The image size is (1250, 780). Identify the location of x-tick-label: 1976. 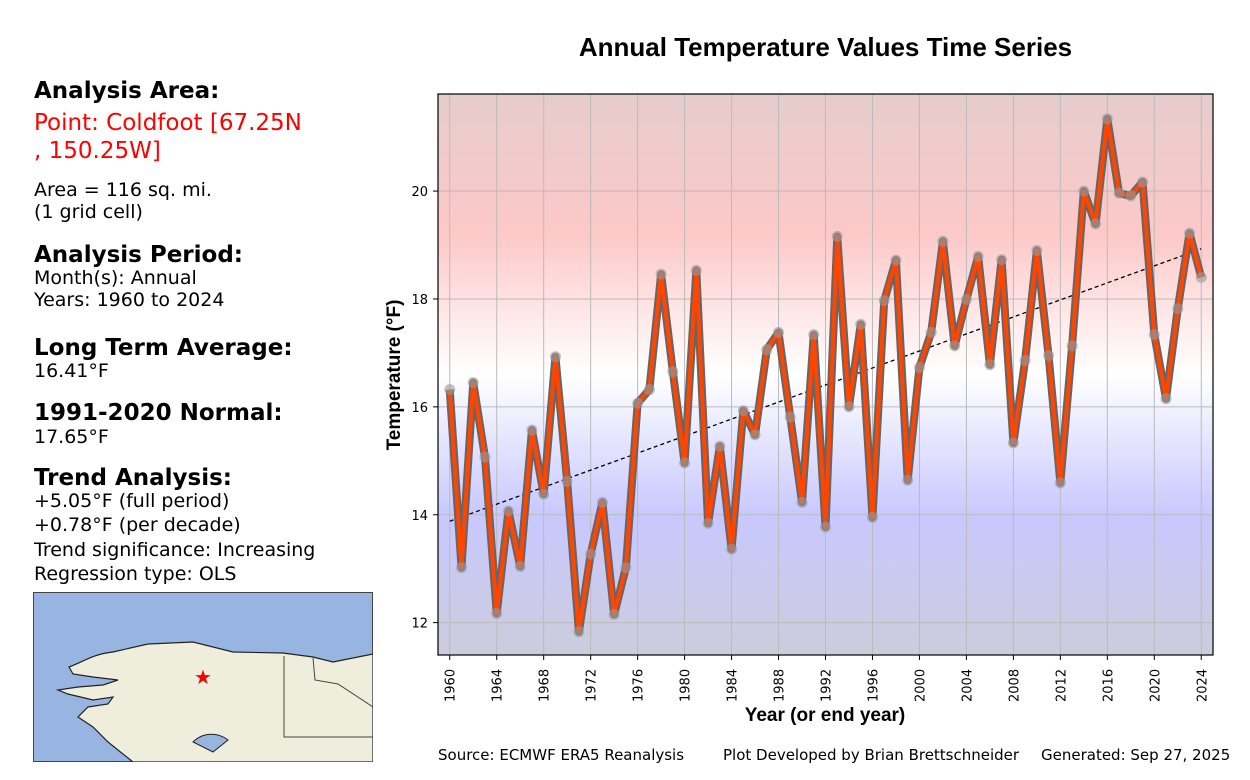
(639, 685).